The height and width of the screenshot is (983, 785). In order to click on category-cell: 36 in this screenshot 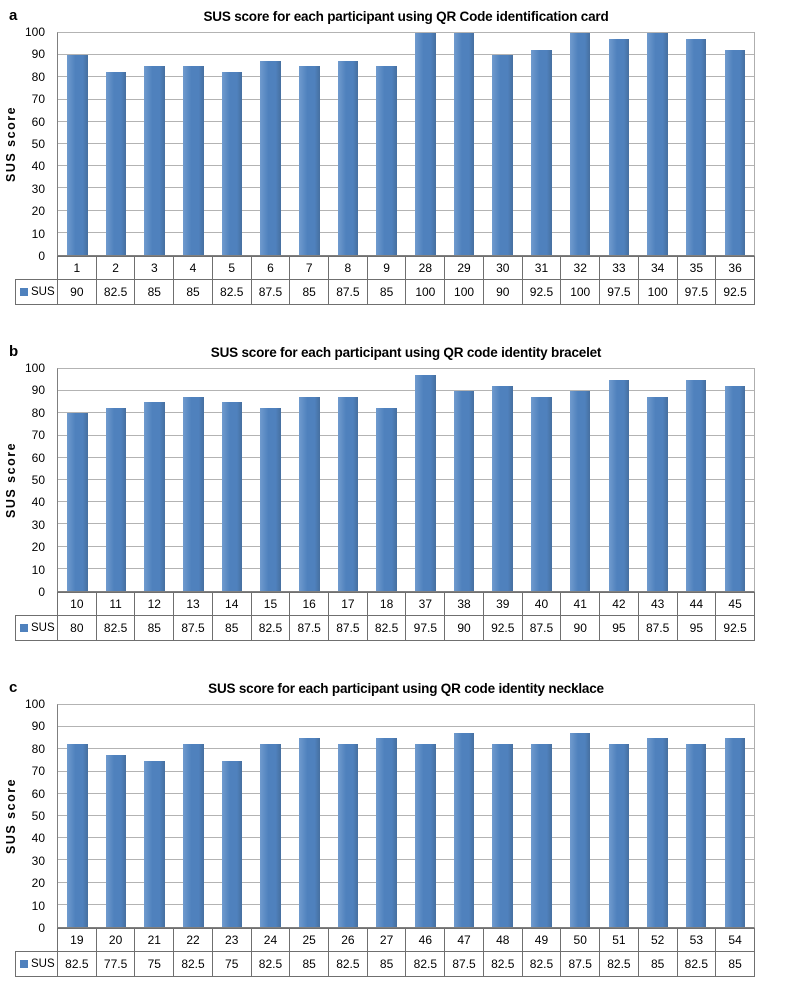, I will do `click(735, 268)`.